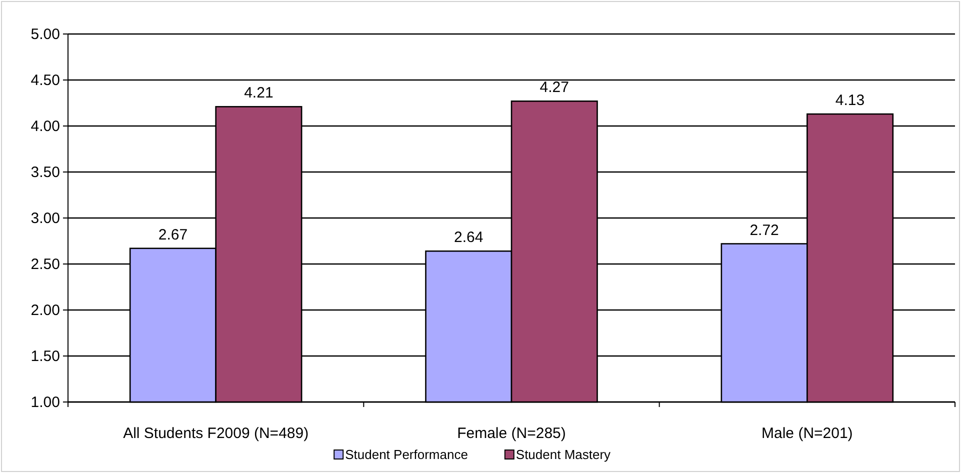  What do you see at coordinates (45, 356) in the screenshot?
I see `text: 1.50` at bounding box center [45, 356].